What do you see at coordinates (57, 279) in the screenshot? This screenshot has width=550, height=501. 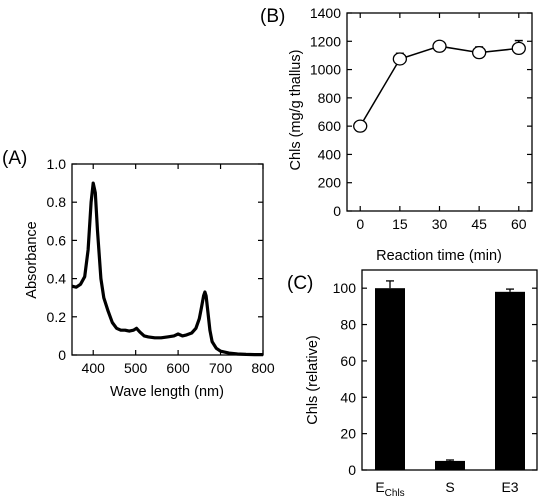 I see `panel-a-ytick-label: 0.4` at bounding box center [57, 279].